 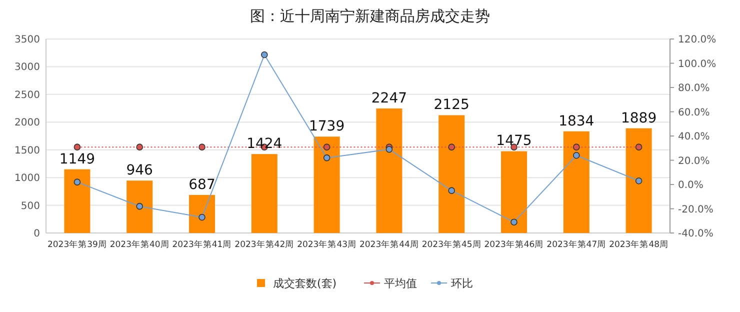 I want to click on x-tick-label: 2023年第39周, so click(x=77, y=244).